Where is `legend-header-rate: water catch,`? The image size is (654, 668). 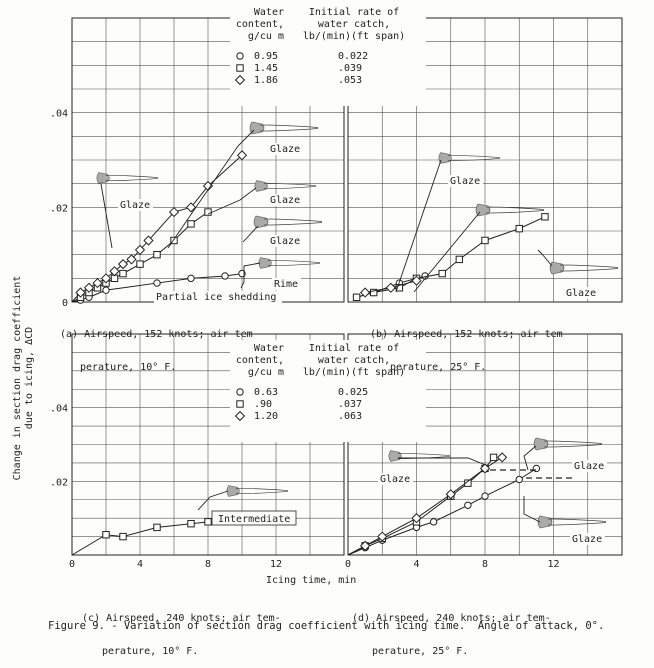
legend-header-rate: water catch, is located at coordinates (354, 360).